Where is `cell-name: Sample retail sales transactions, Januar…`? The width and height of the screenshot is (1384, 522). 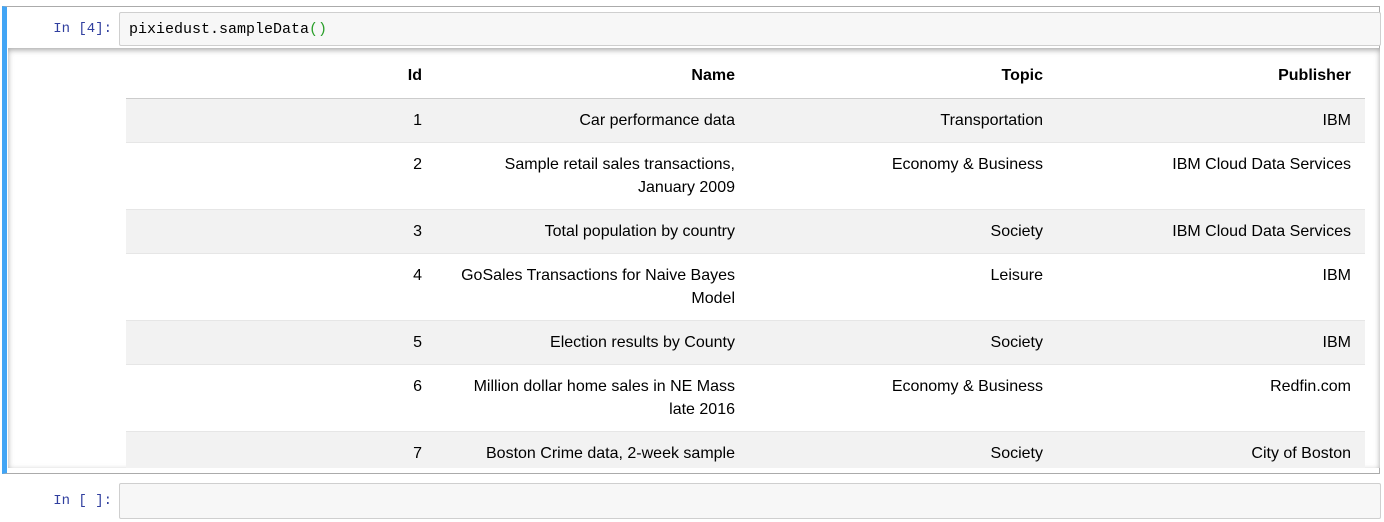
cell-name: Sample retail sales transactions, Januar… is located at coordinates (592, 176).